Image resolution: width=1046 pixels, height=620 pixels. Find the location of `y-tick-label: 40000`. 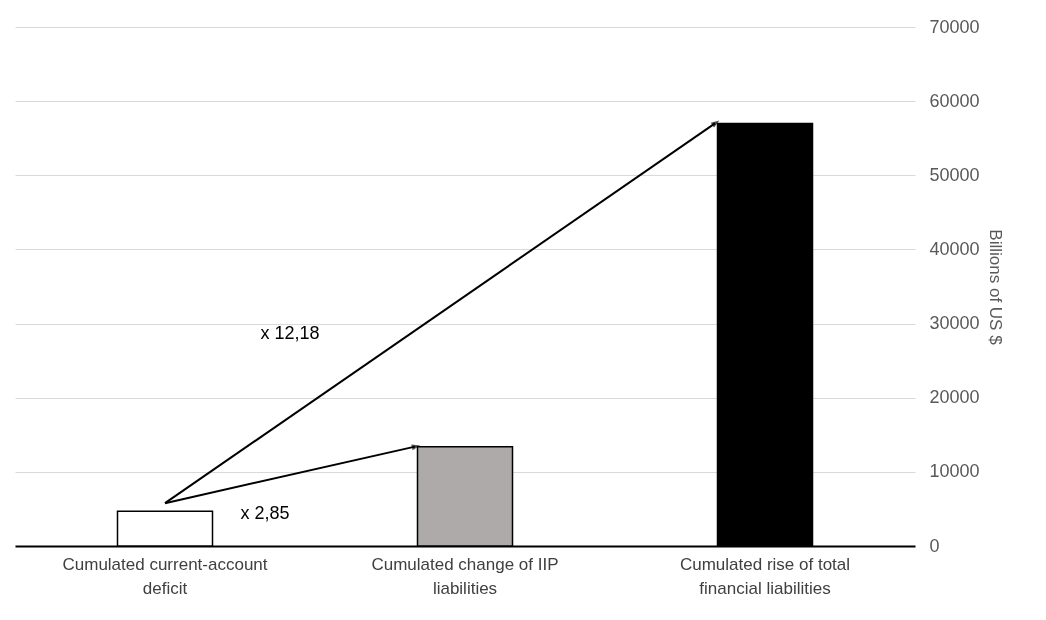

y-tick-label: 40000 is located at coordinates (954, 248).